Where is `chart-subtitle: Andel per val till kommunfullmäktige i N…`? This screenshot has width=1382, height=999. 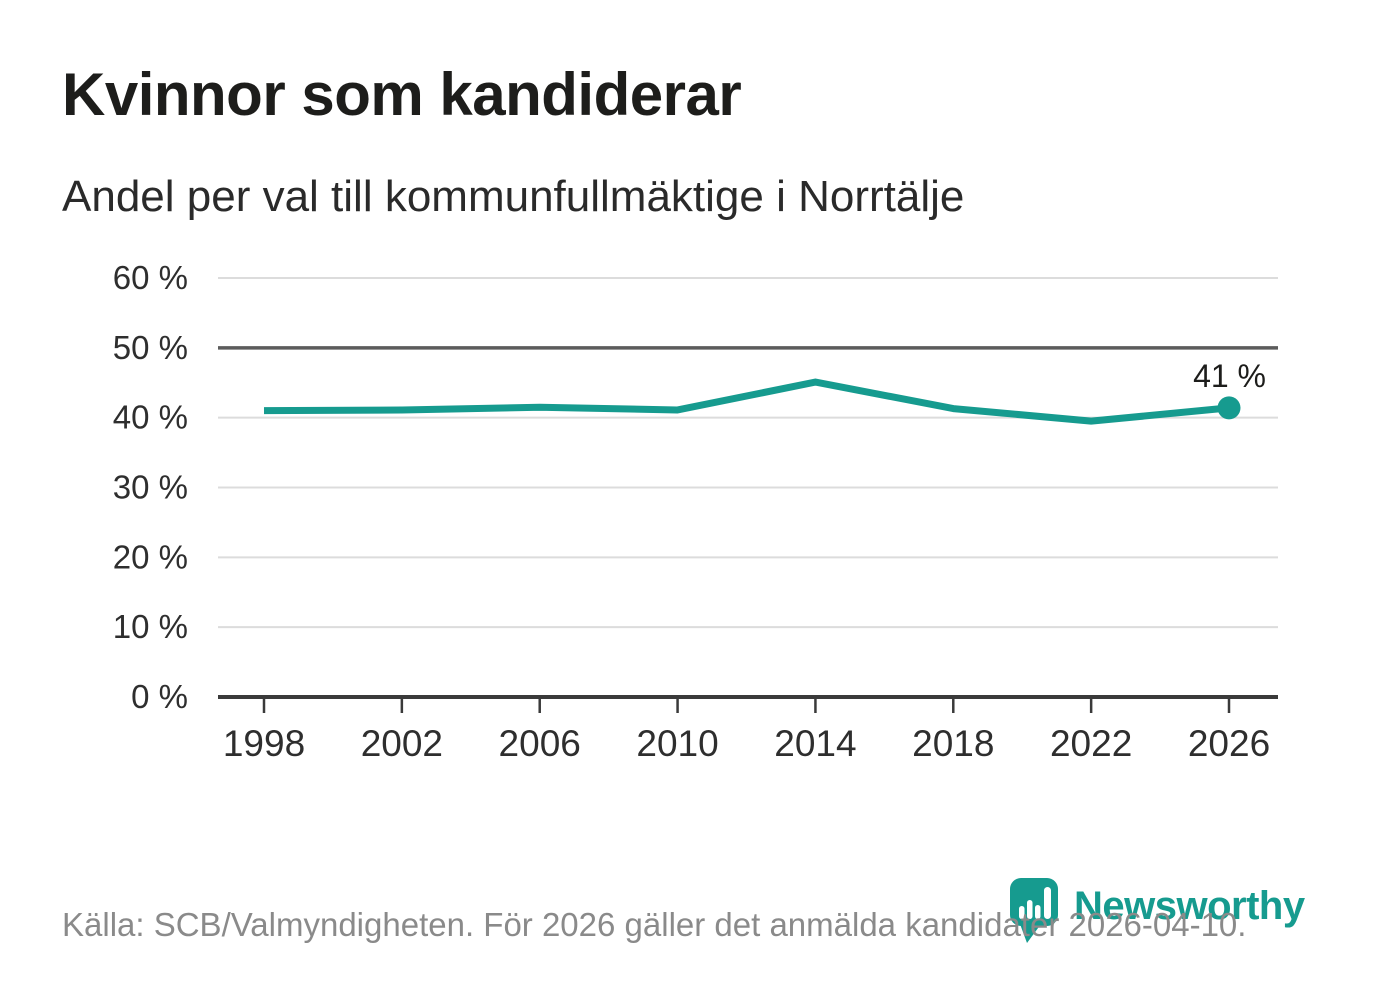 chart-subtitle: Andel per val till kommunfullmäktige i N… is located at coordinates (513, 196).